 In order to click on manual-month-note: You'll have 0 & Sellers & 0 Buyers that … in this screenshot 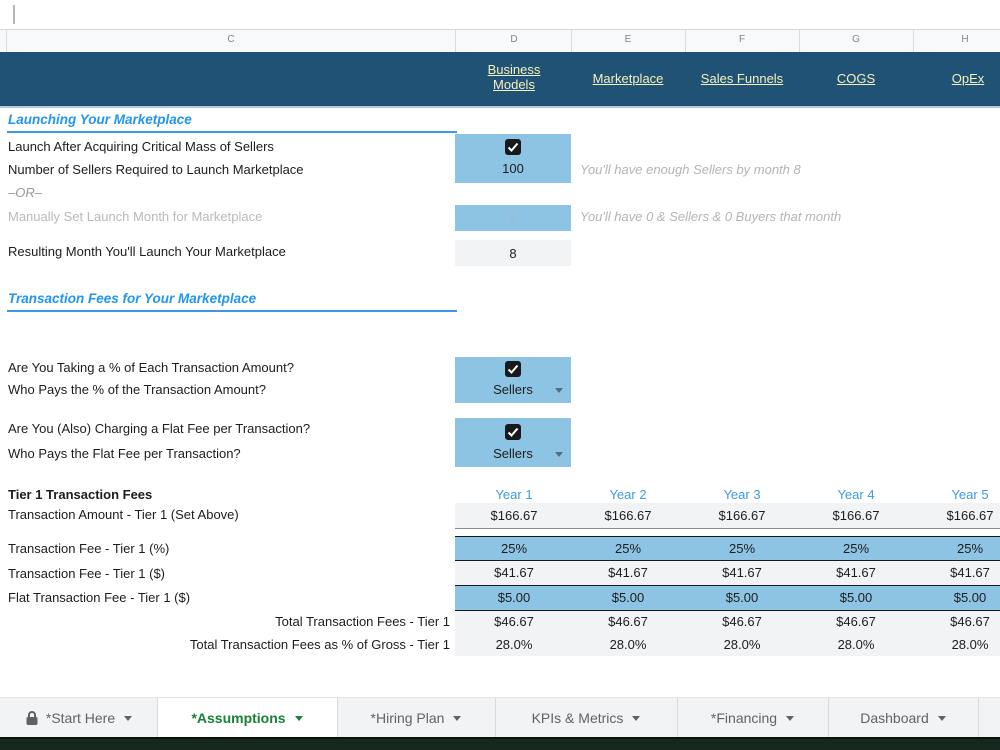, I will do `click(711, 216)`.